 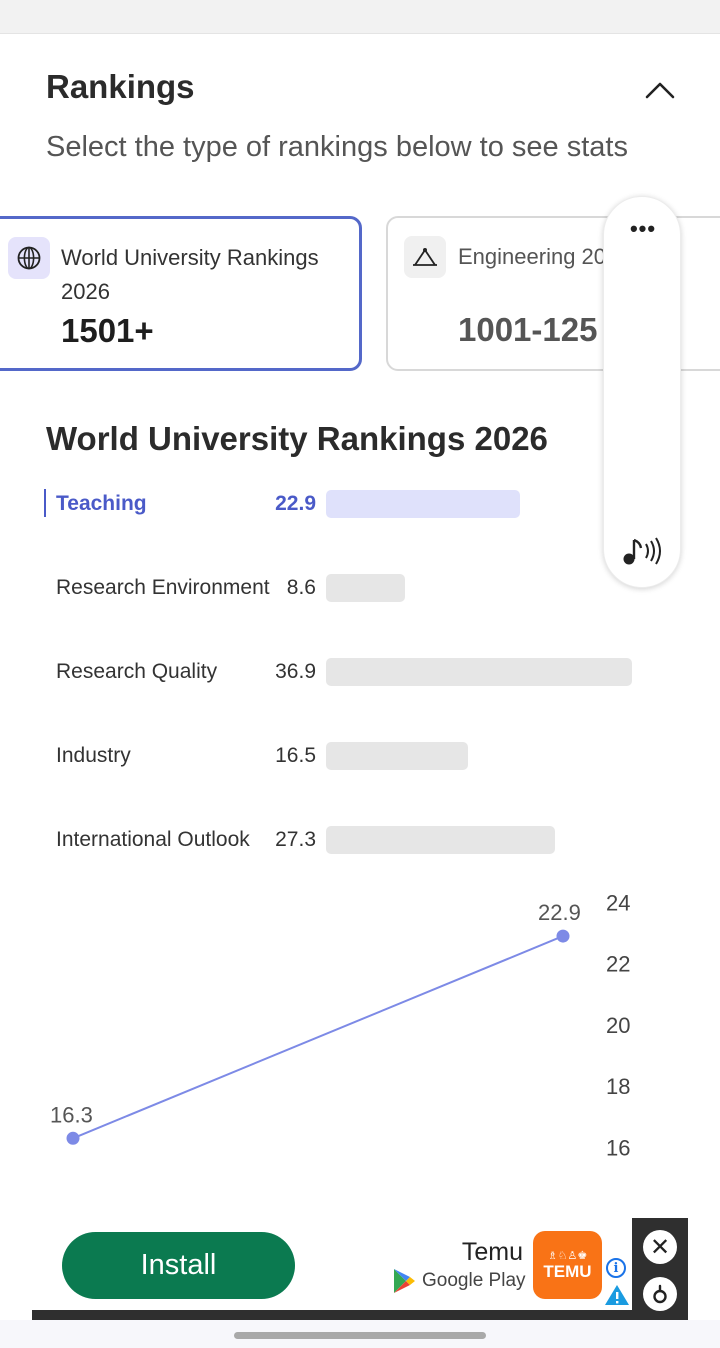 What do you see at coordinates (29, 258) in the screenshot?
I see `globe-icon` at bounding box center [29, 258].